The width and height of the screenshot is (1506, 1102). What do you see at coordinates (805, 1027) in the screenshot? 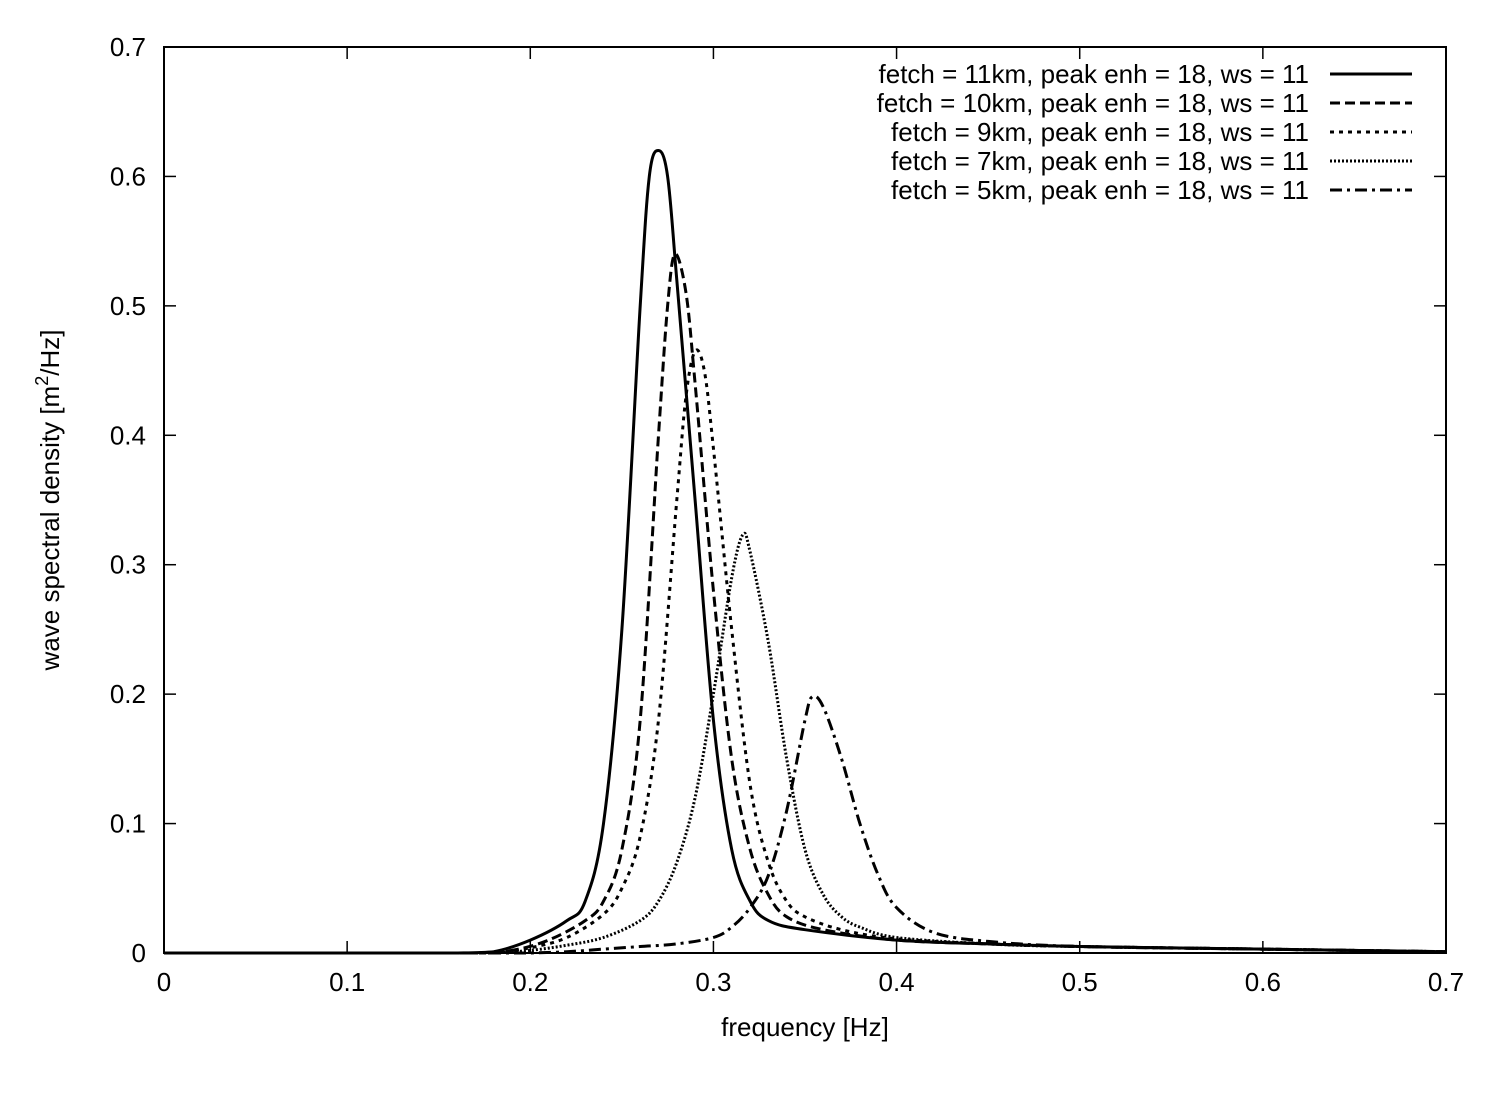
I see `x-axis-title: frequency [Hz]` at bounding box center [805, 1027].